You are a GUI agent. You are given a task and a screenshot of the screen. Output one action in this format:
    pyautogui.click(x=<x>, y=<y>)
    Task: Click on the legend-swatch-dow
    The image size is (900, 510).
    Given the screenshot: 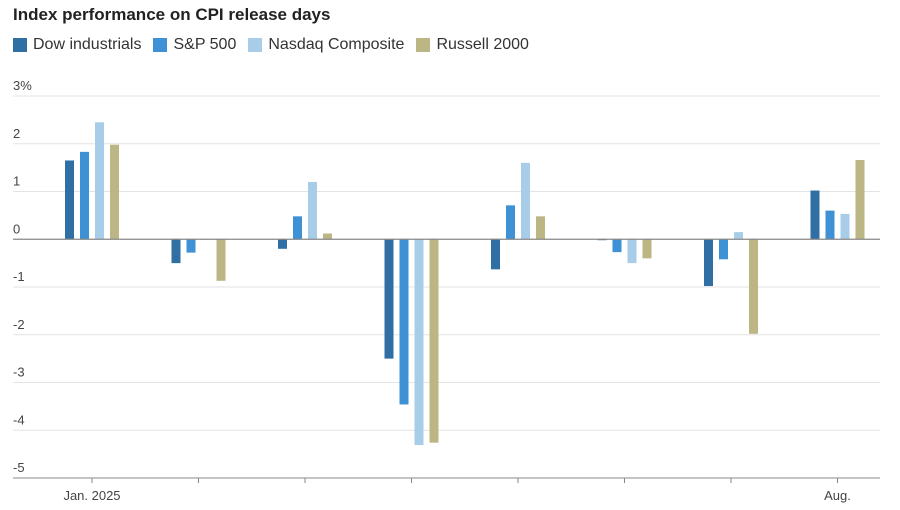 What is the action you would take?
    pyautogui.click(x=20, y=45)
    